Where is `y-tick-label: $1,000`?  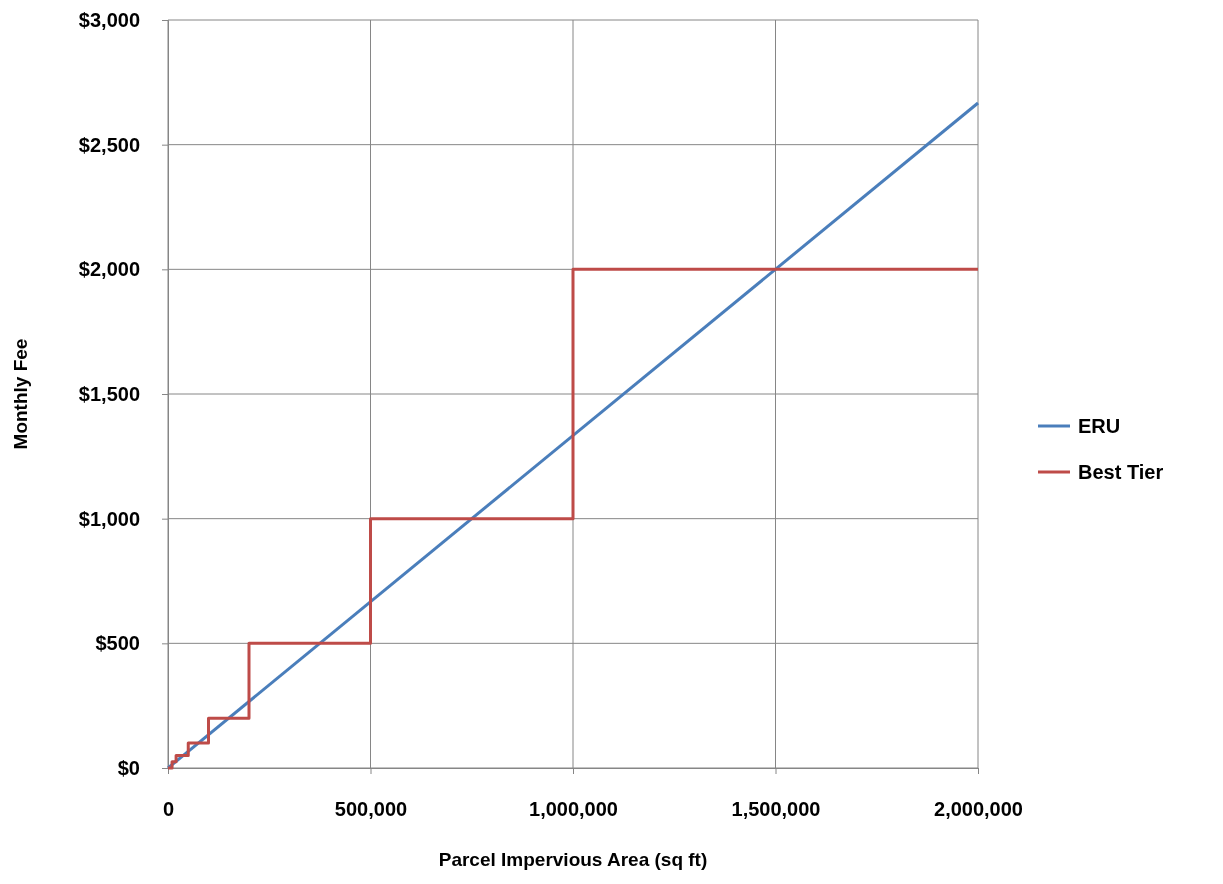 y-tick-label: $1,000 is located at coordinates (109, 518).